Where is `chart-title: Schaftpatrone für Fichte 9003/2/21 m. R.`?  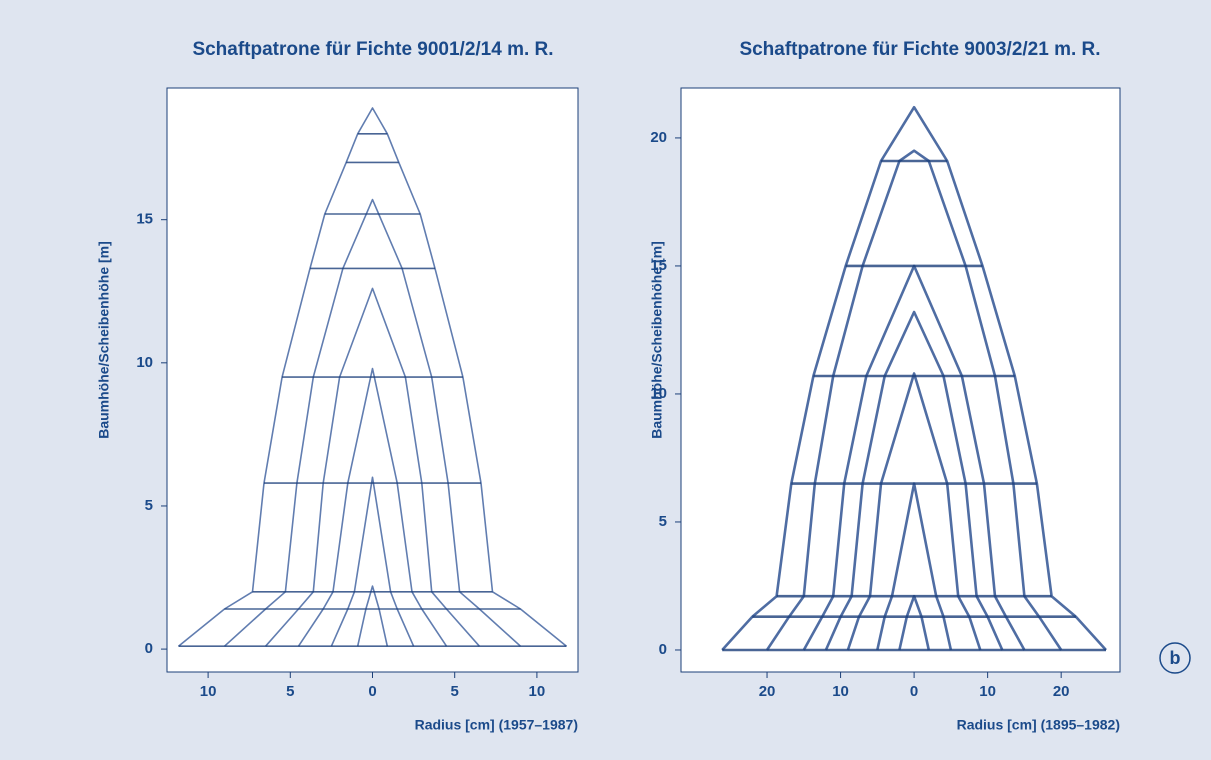 chart-title: Schaftpatrone für Fichte 9003/2/21 m. R. is located at coordinates (919, 49).